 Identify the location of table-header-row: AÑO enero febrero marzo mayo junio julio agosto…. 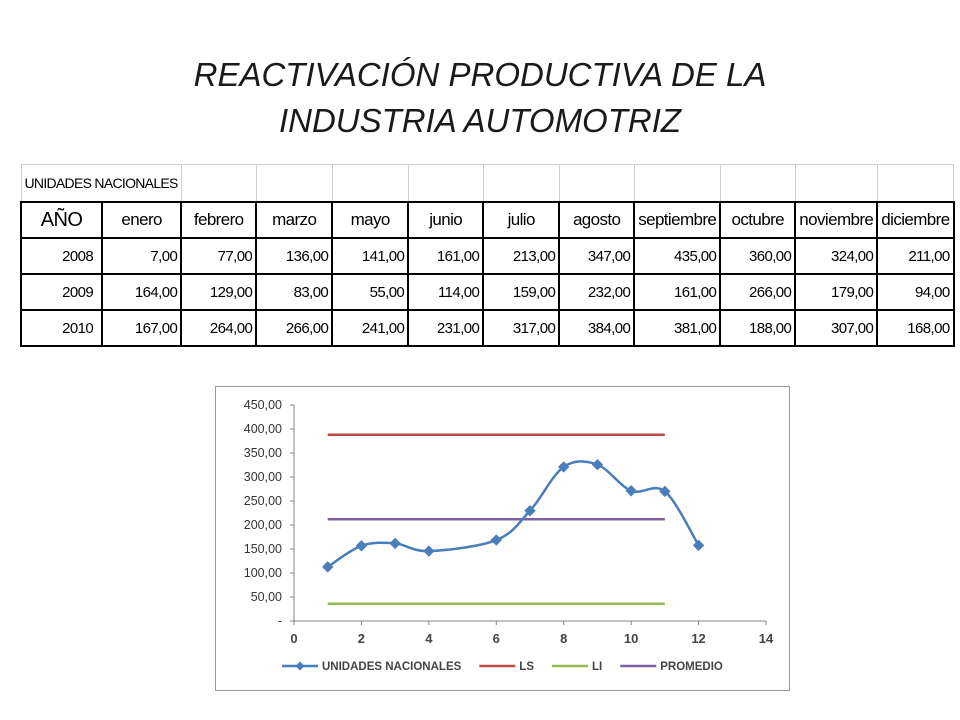
(487, 220).